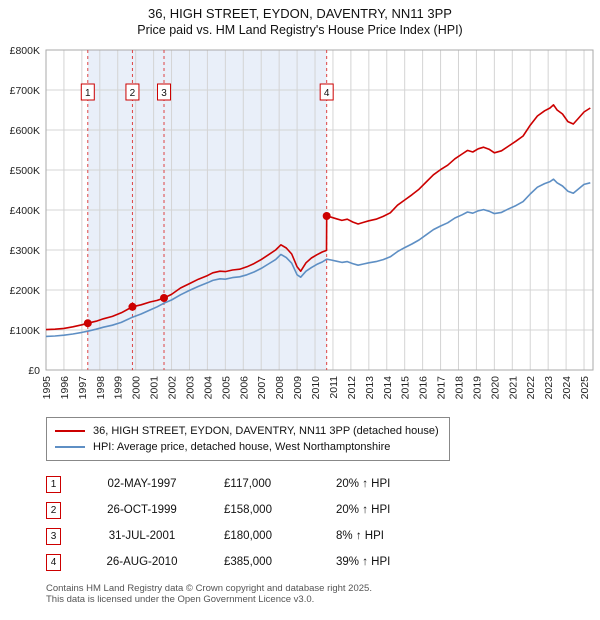 The height and width of the screenshot is (620, 600). What do you see at coordinates (53, 510) in the screenshot?
I see `transaction-number-box: 2` at bounding box center [53, 510].